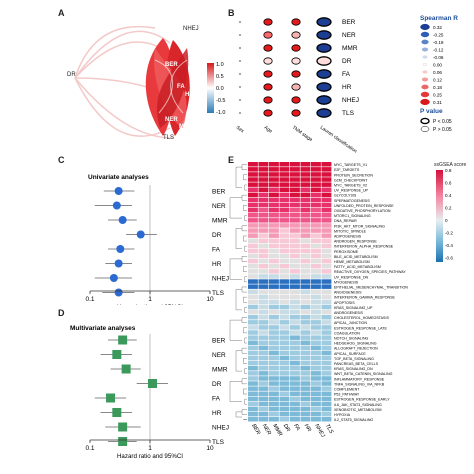  I want to click on spearman-legend-label: 0.12, so click(437, 80).